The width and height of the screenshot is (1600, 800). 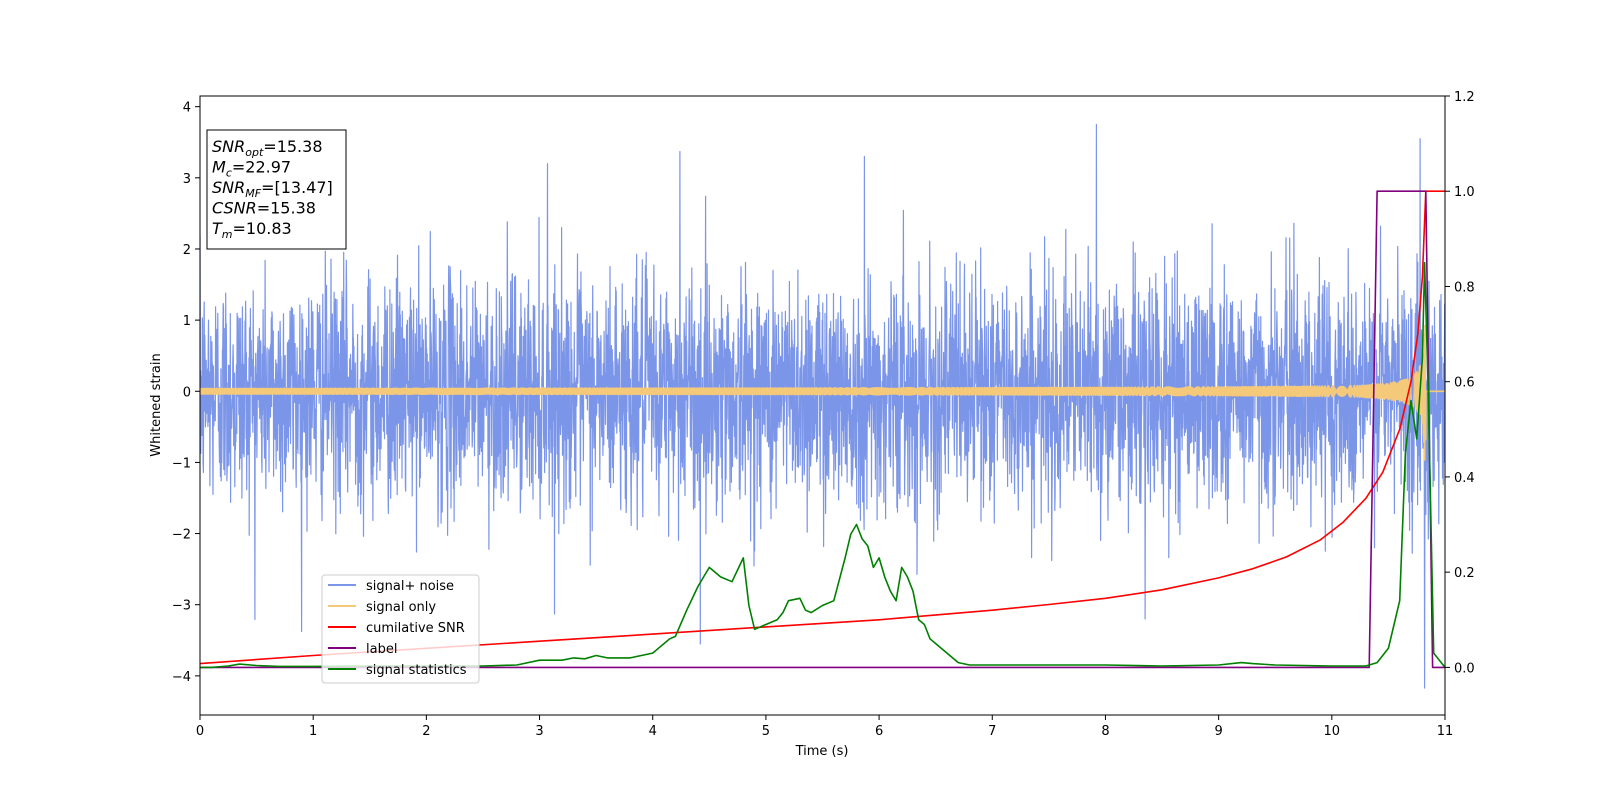 What do you see at coordinates (401, 607) in the screenshot?
I see `legend-entry: signal only` at bounding box center [401, 607].